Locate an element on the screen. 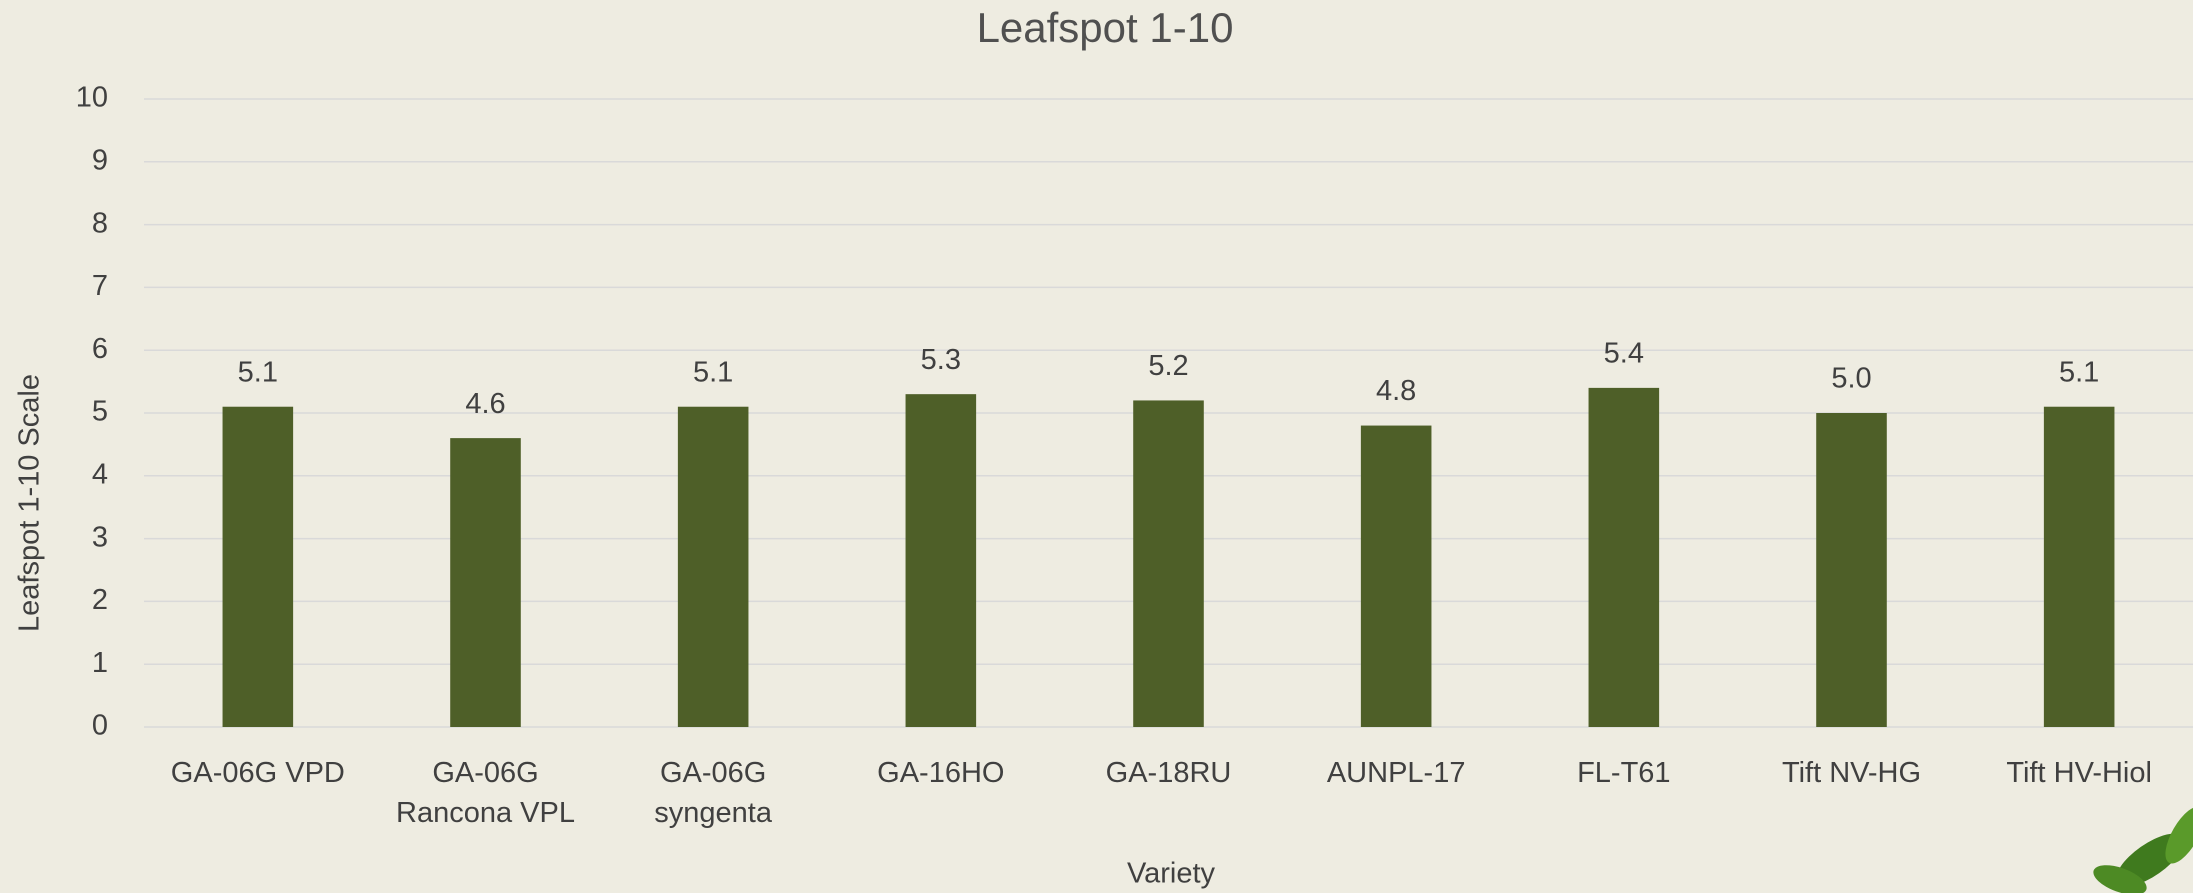 The height and width of the screenshot is (893, 2193). y-axis-title: Leafspot 1-10 Scale is located at coordinates (30, 503).